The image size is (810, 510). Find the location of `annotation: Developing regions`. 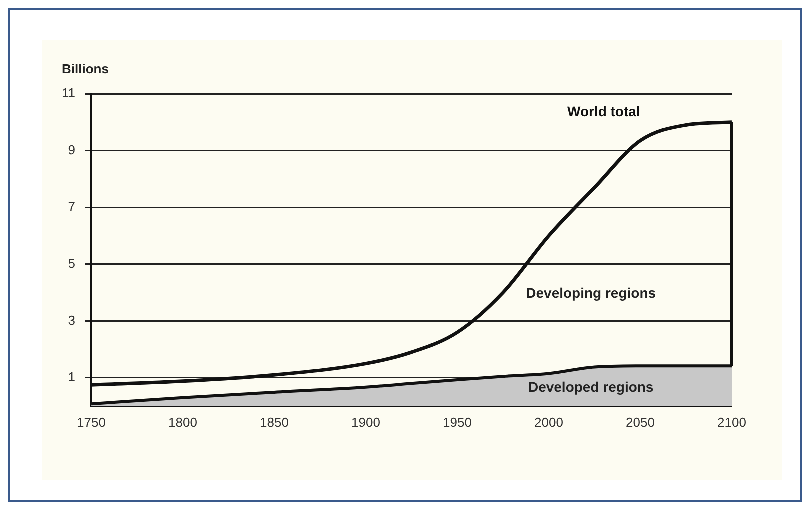

annotation: Developing regions is located at coordinates (591, 292).